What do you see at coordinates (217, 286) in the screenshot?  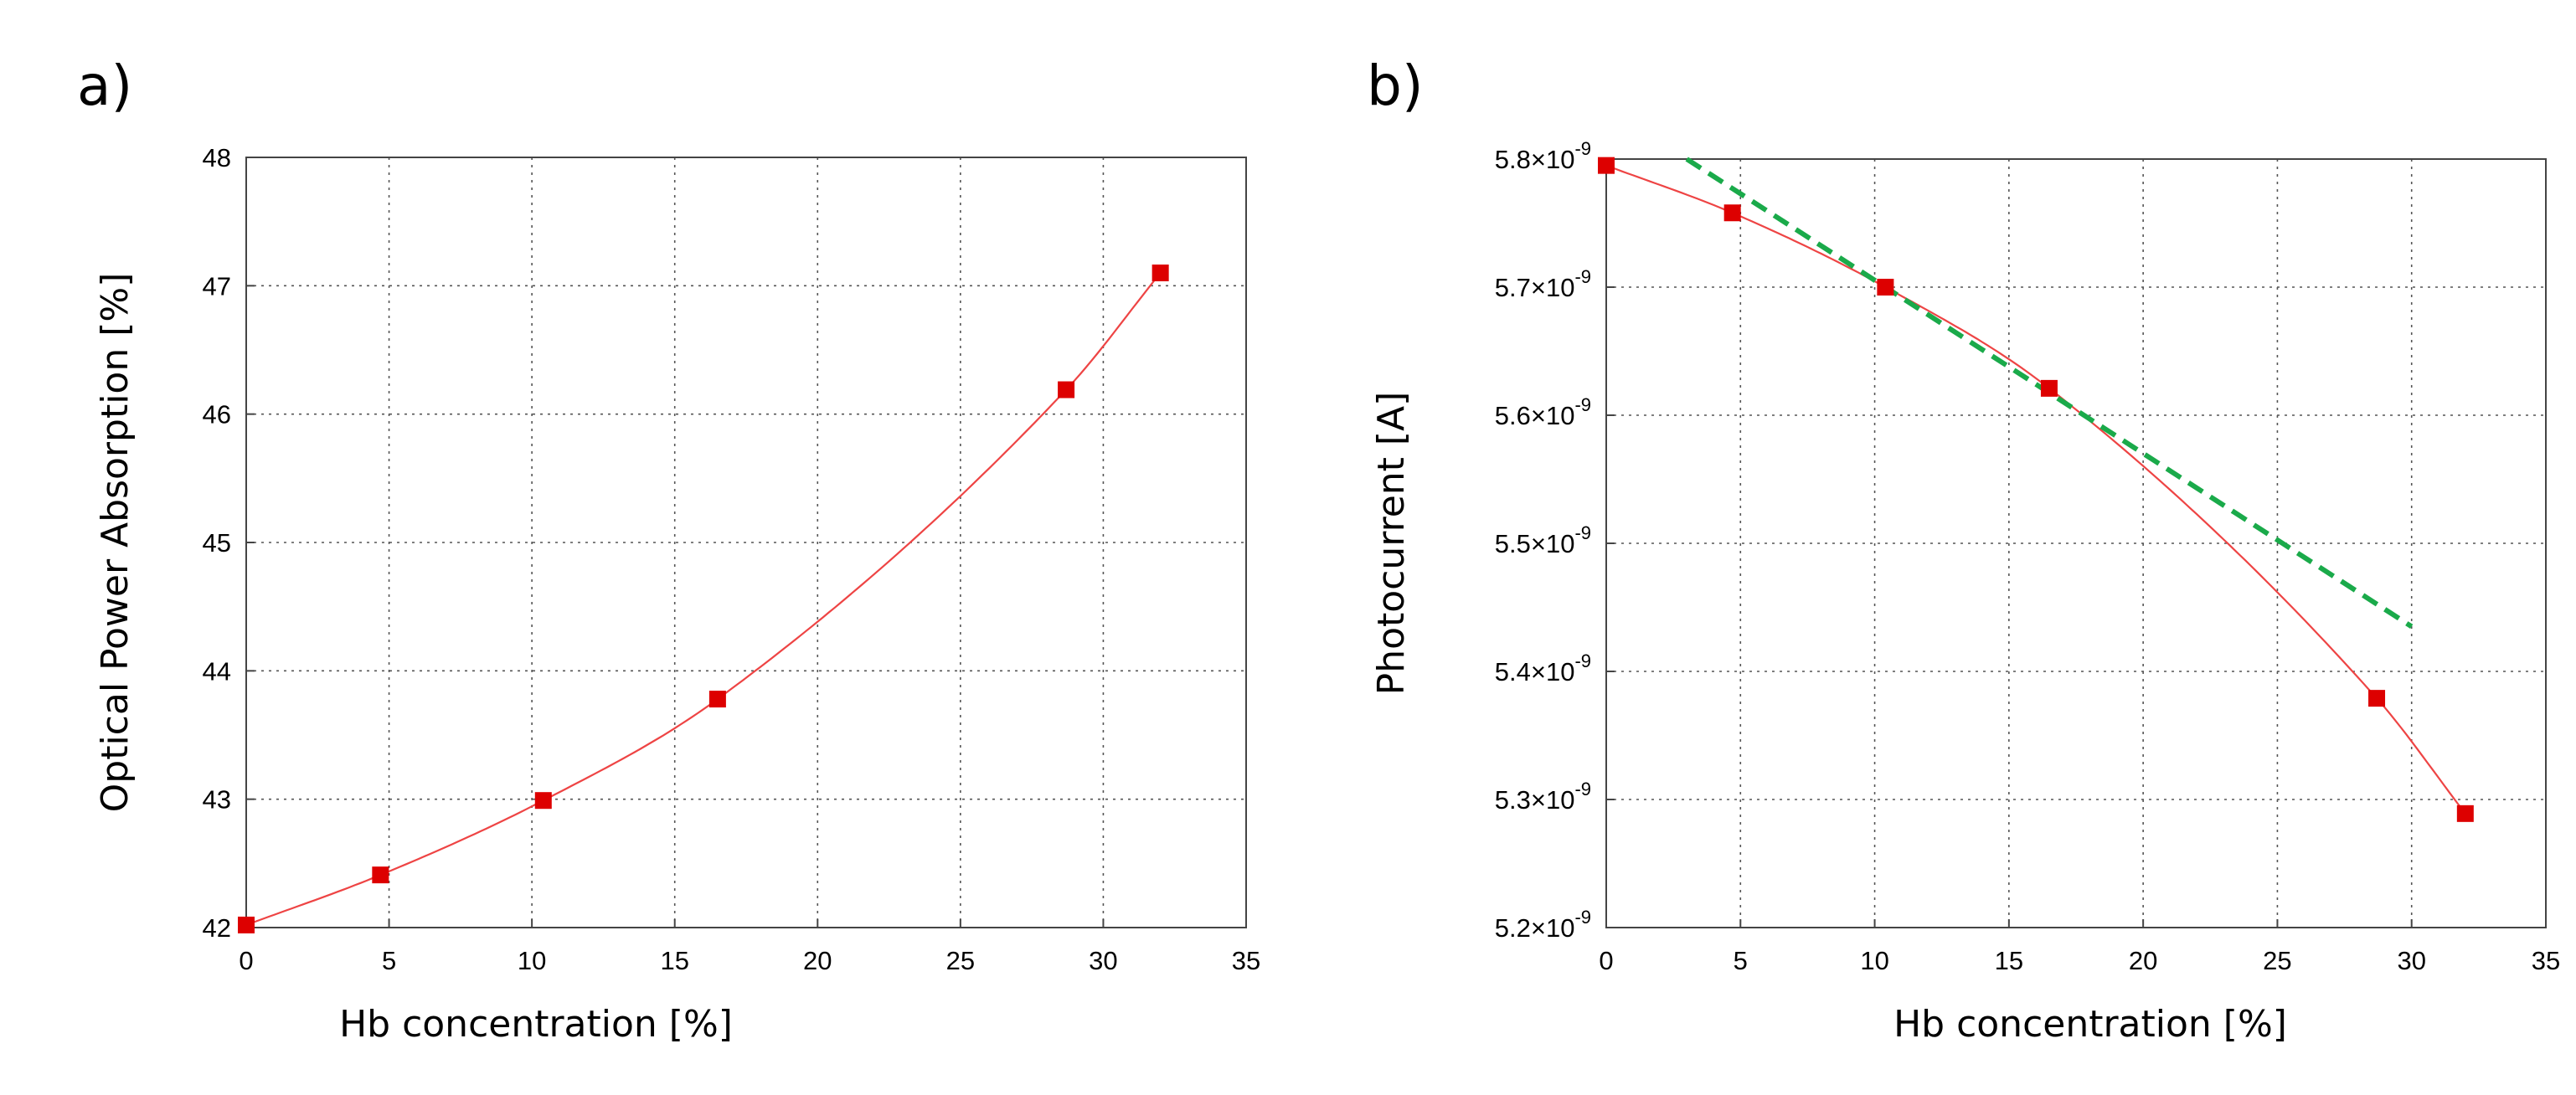 I see `y-tick-label-a-5: 47` at bounding box center [217, 286].